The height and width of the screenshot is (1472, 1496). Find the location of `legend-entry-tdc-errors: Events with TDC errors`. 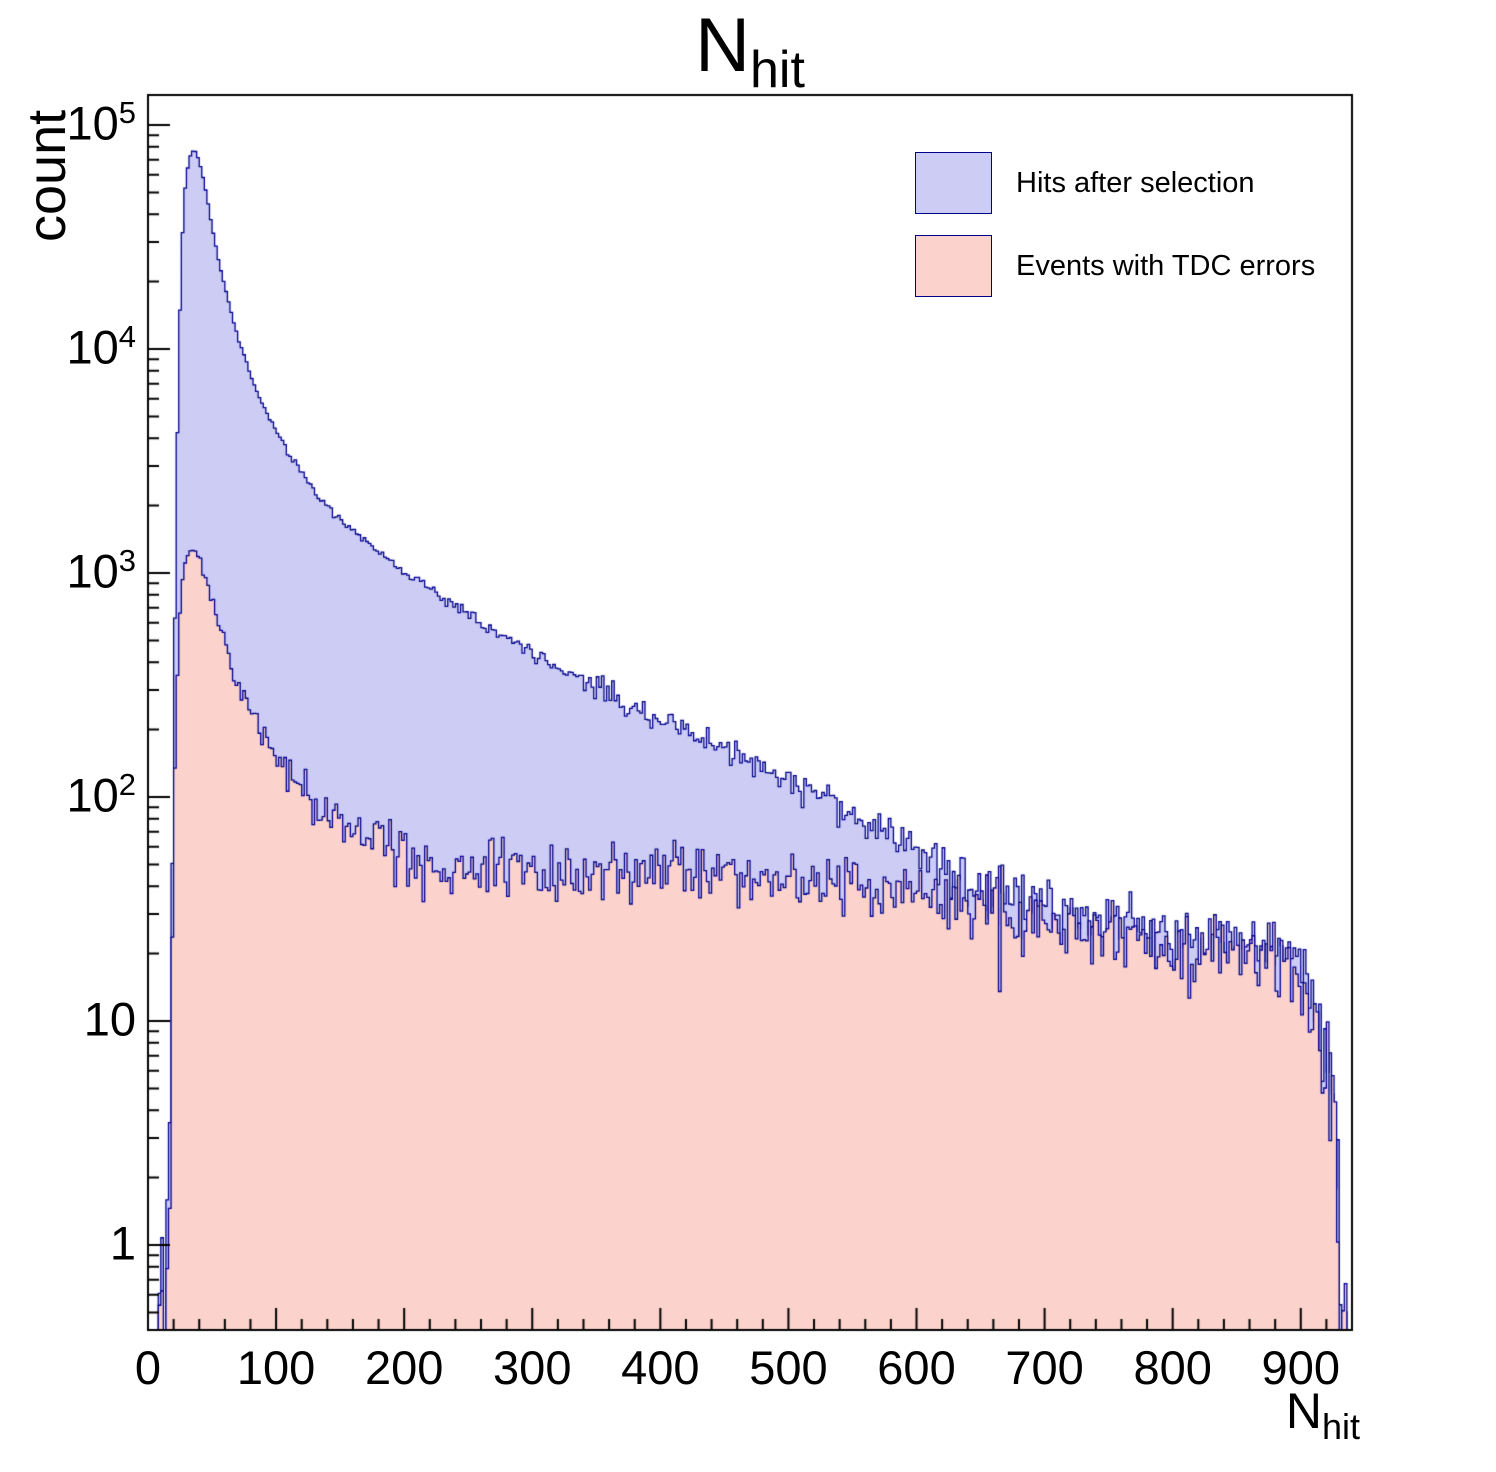

legend-entry-tdc-errors: Events with TDC errors is located at coordinates (1115, 266).